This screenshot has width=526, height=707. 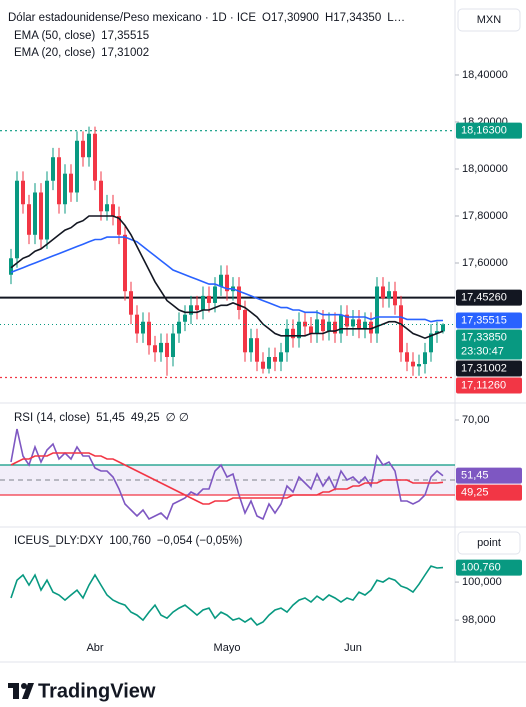 What do you see at coordinates (110, 418) in the screenshot?
I see `legend-text: 51,45` at bounding box center [110, 418].